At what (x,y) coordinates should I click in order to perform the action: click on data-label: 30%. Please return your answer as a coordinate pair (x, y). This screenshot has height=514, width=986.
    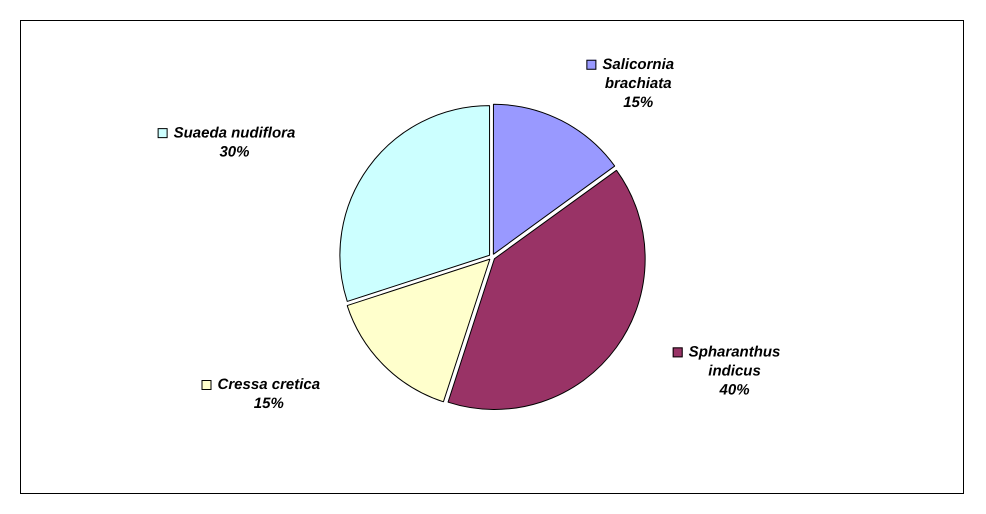
    Looking at the image, I should click on (234, 151).